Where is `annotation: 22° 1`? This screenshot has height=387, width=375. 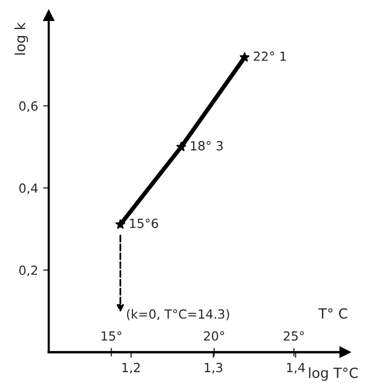 annotation: 22° 1 is located at coordinates (270, 56).